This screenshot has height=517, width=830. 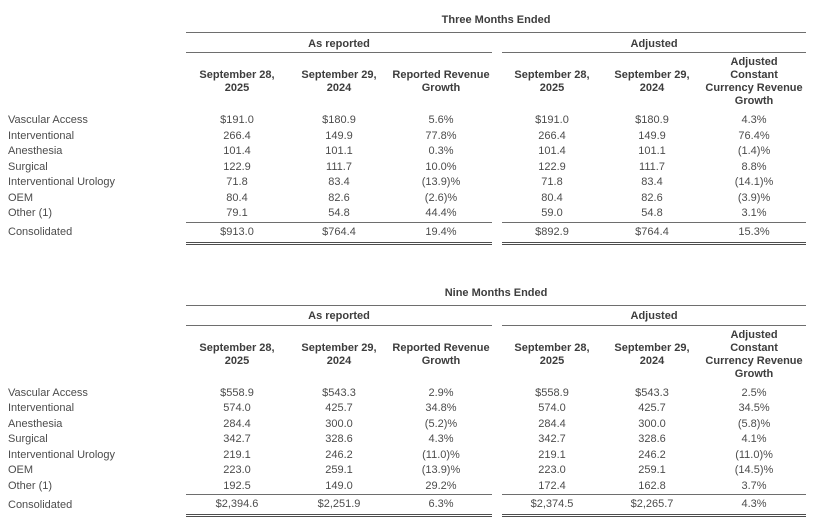 What do you see at coordinates (339, 83) in the screenshot?
I see `column-header-reported-2024: September 29, 2024` at bounding box center [339, 83].